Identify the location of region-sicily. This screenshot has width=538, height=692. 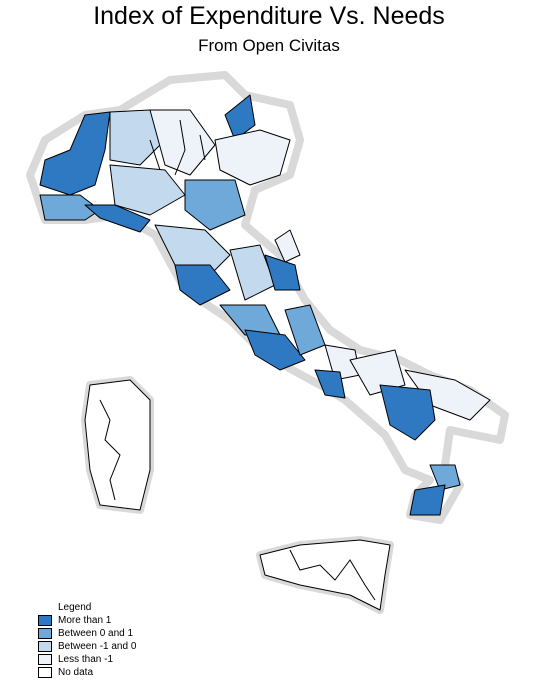
(325, 575).